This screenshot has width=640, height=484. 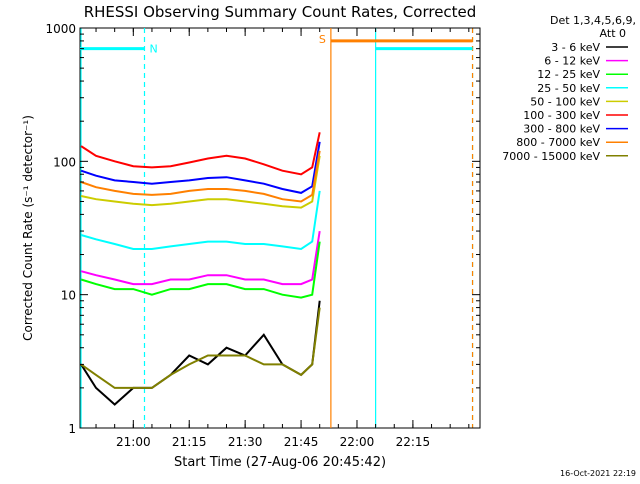 What do you see at coordinates (60, 29) in the screenshot?
I see `y-tick-label: 1000` at bounding box center [60, 29].